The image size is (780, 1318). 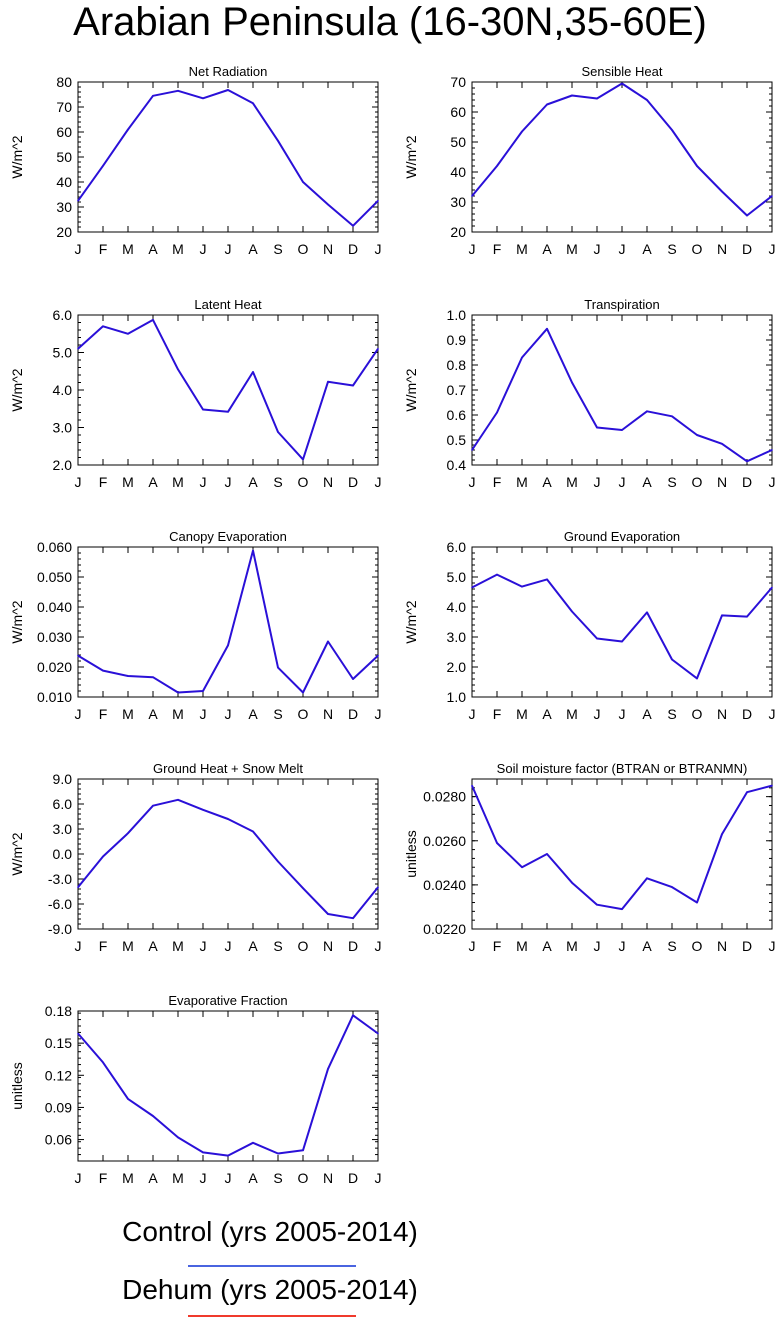 What do you see at coordinates (458, 142) in the screenshot?
I see `y-tick-label: 50` at bounding box center [458, 142].